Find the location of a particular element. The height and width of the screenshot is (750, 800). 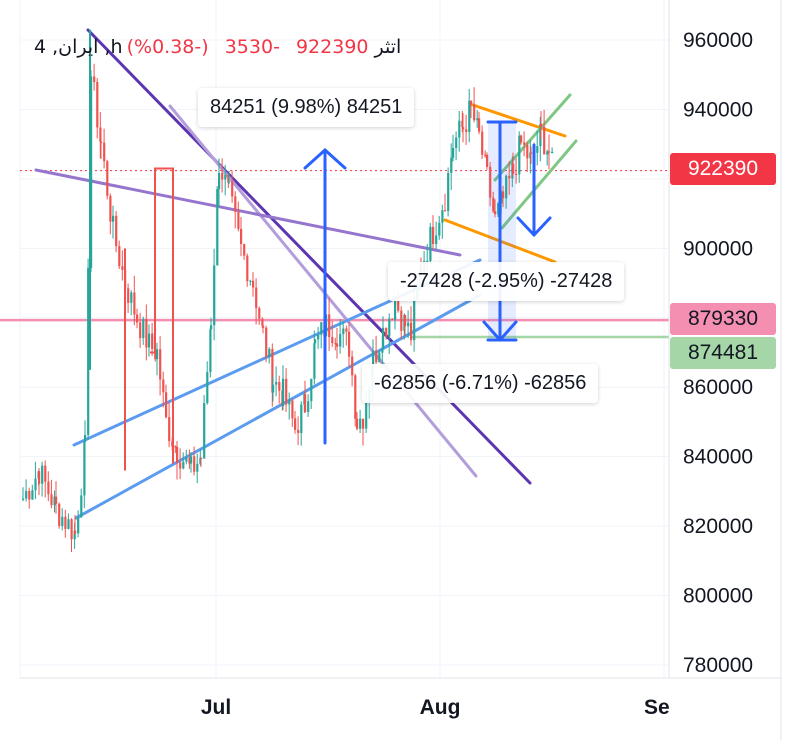

price-tick-label: 860000 is located at coordinates (718, 387).